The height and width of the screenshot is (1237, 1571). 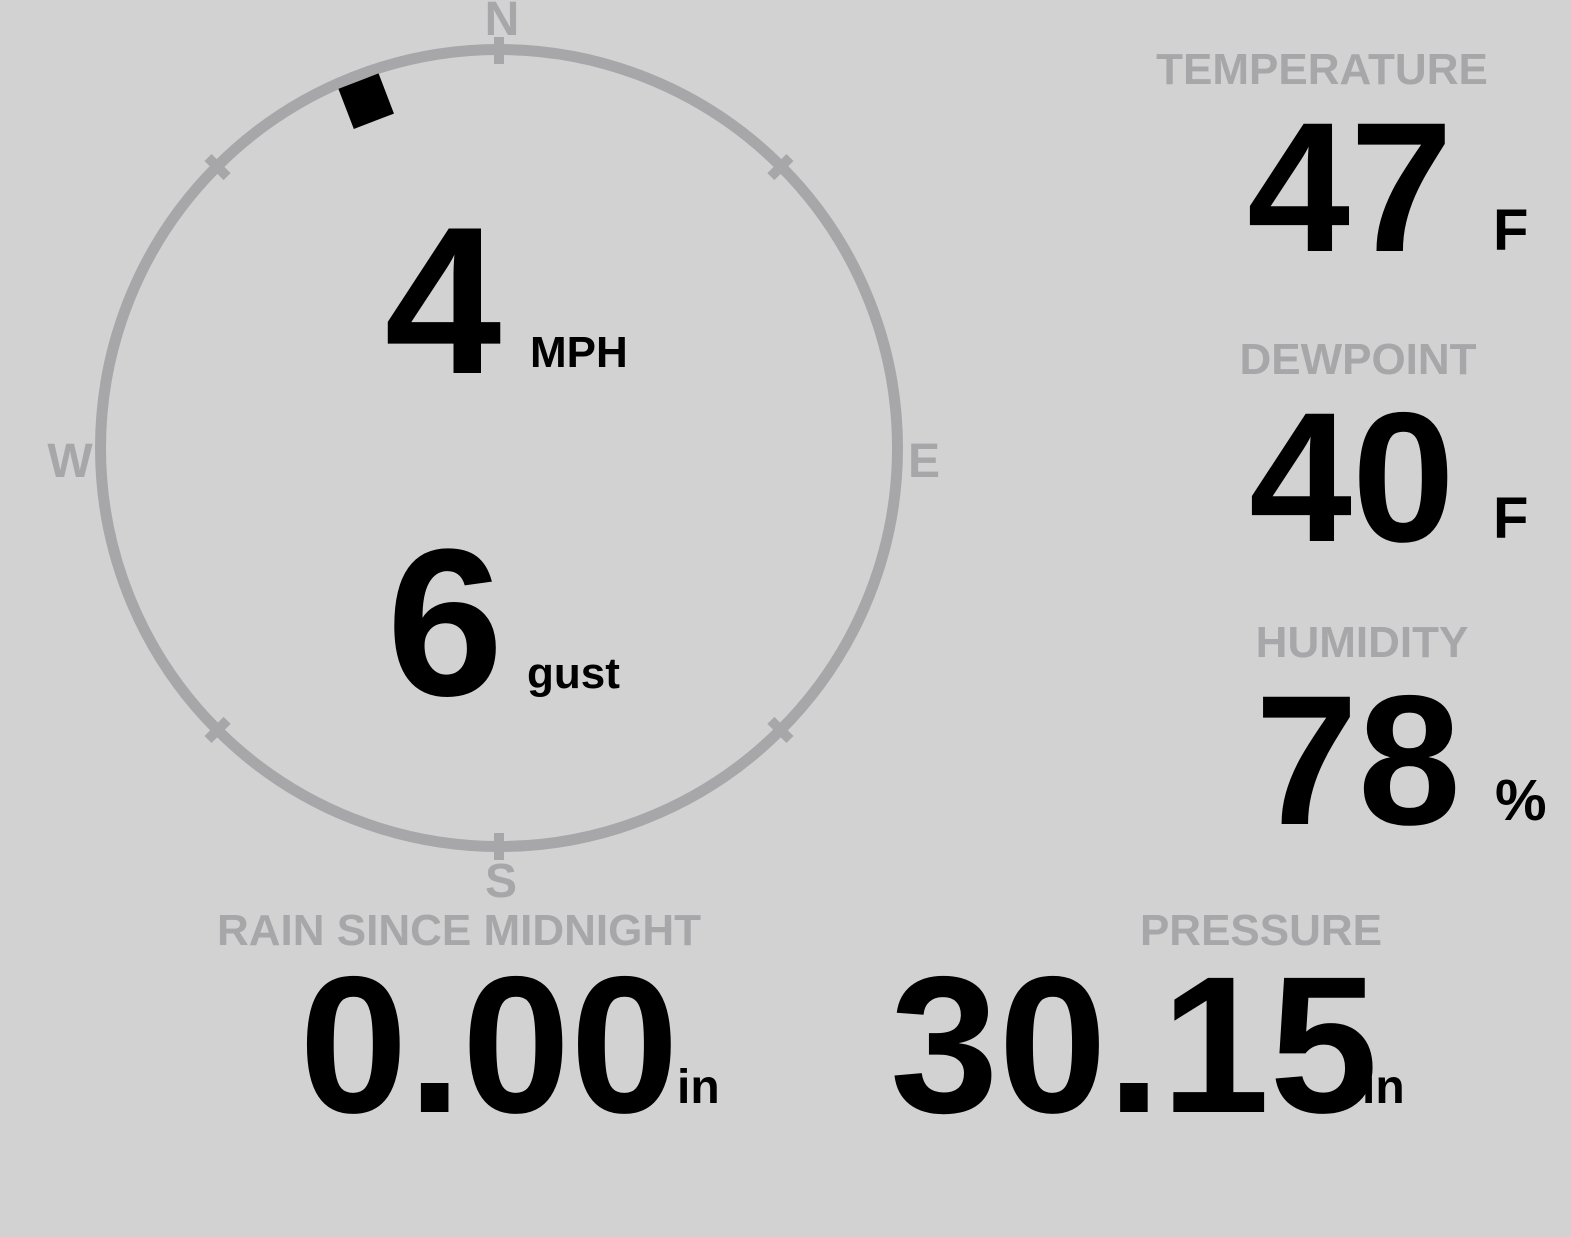 I want to click on wind-speed-value: 4, so click(x=443, y=300).